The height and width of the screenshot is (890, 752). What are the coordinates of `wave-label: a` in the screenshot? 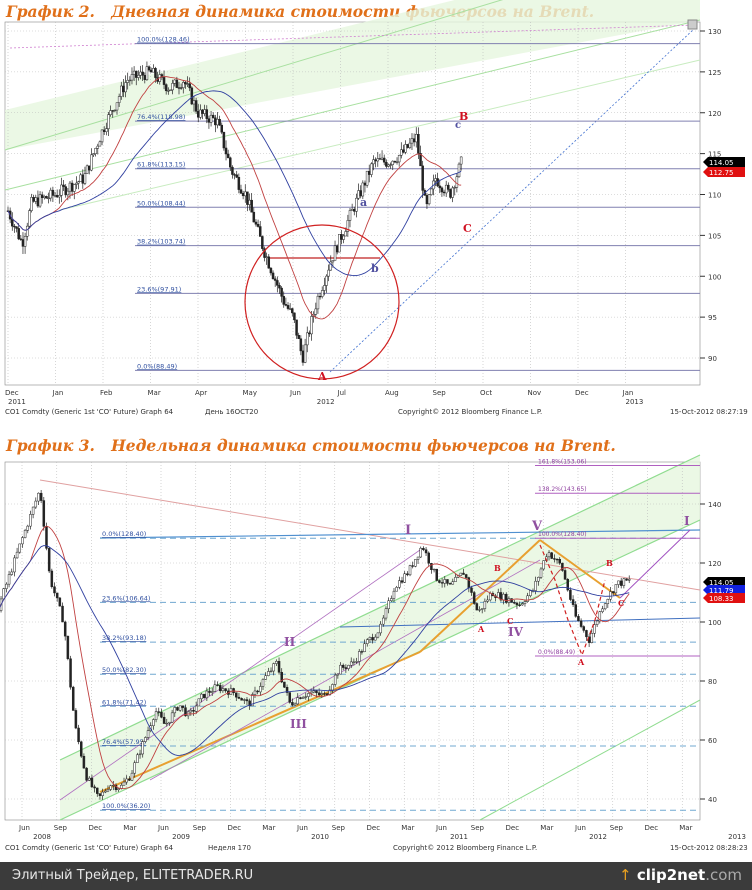 It's located at (363, 202).